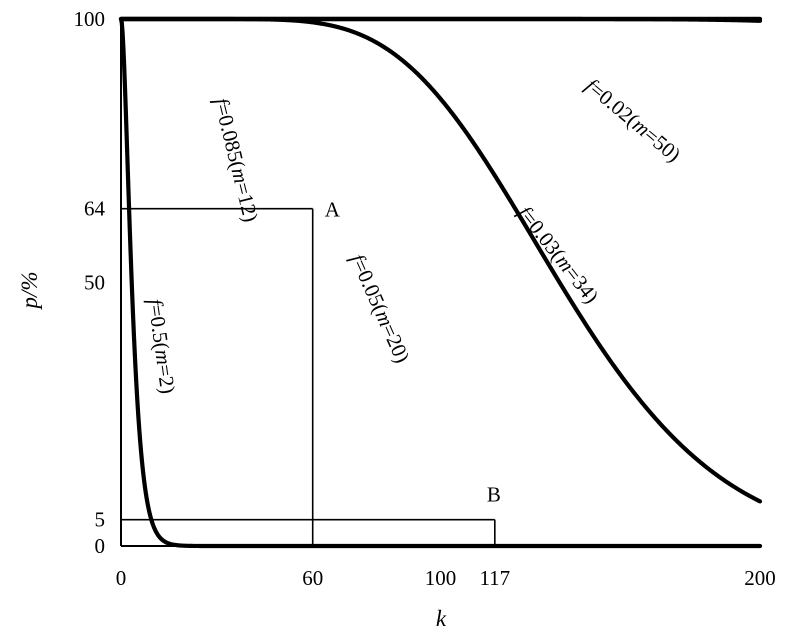 The height and width of the screenshot is (635, 787). Describe the element at coordinates (379, 308) in the screenshot. I see `series-label-2: f=0.05(m=20)` at that location.